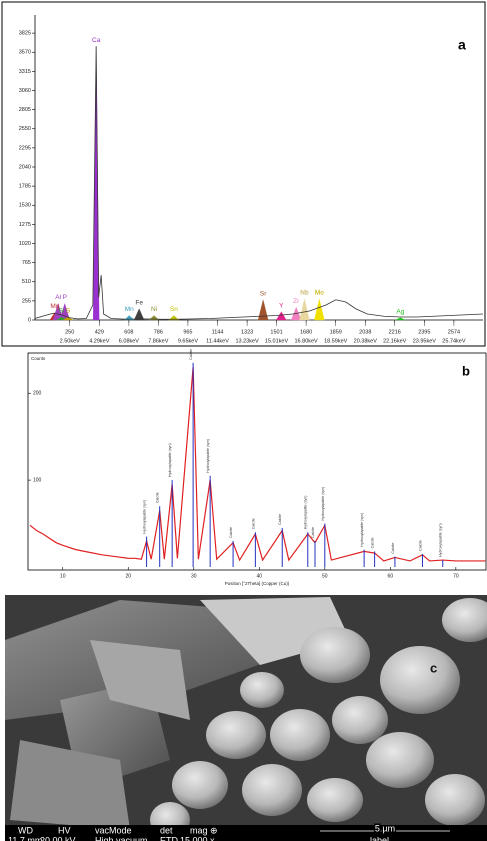 The height and width of the screenshot is (841, 487). I want to click on channel-tick-label: 429, so click(99, 332).